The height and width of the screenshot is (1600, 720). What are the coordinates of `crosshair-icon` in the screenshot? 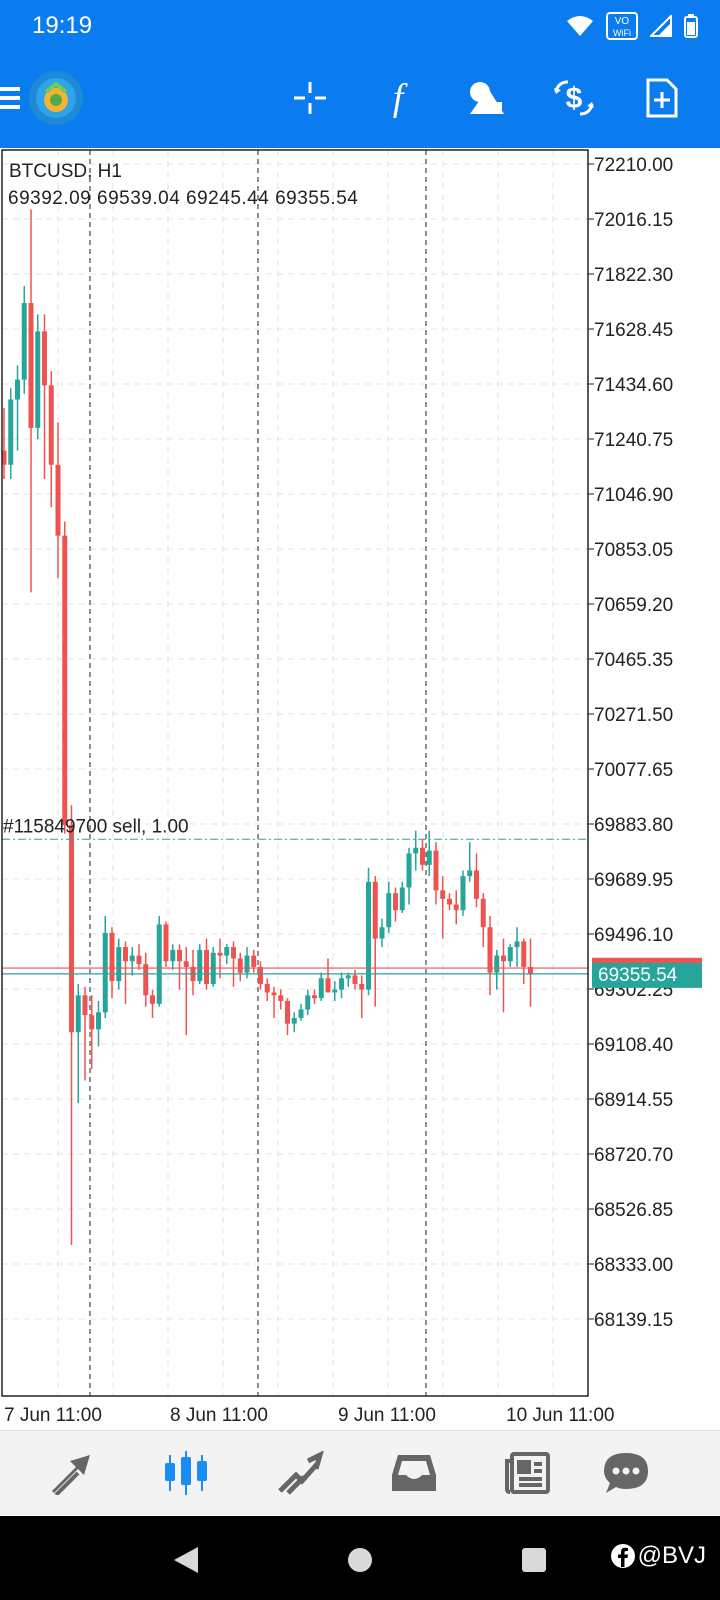 It's located at (310, 98).